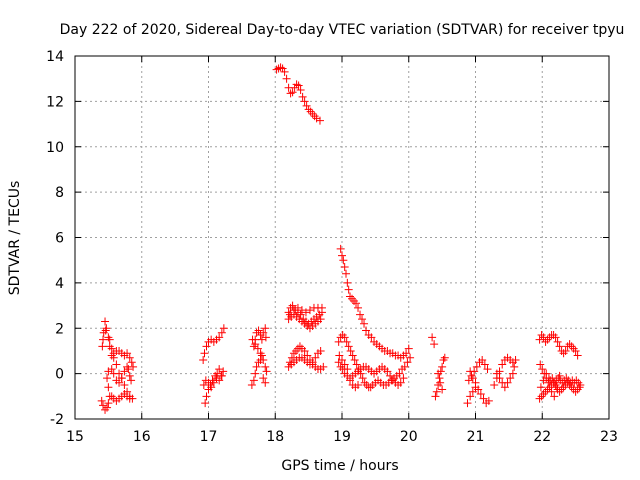  What do you see at coordinates (59, 284) in the screenshot?
I see `y-tick-label: 4` at bounding box center [59, 284].